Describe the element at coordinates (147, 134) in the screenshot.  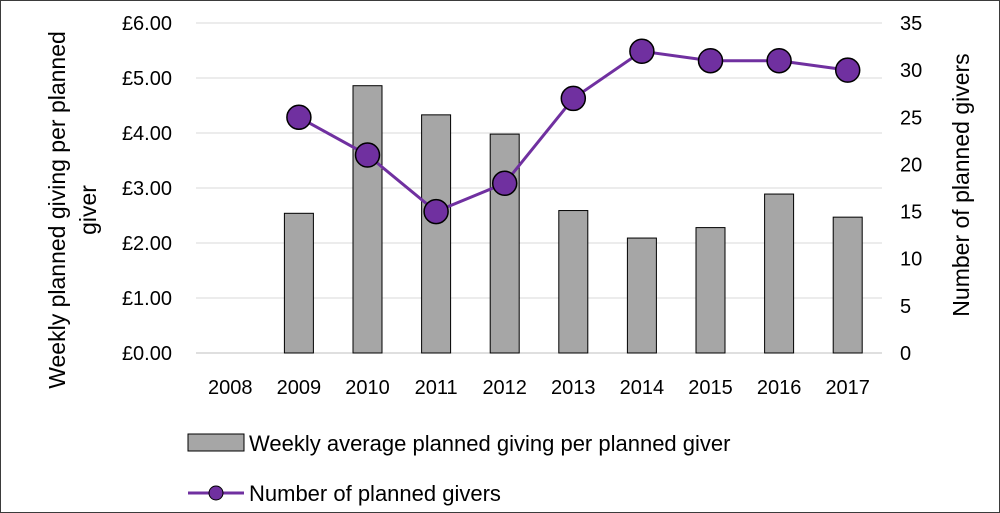
I see `left-tick-label: £4.00` at that location.